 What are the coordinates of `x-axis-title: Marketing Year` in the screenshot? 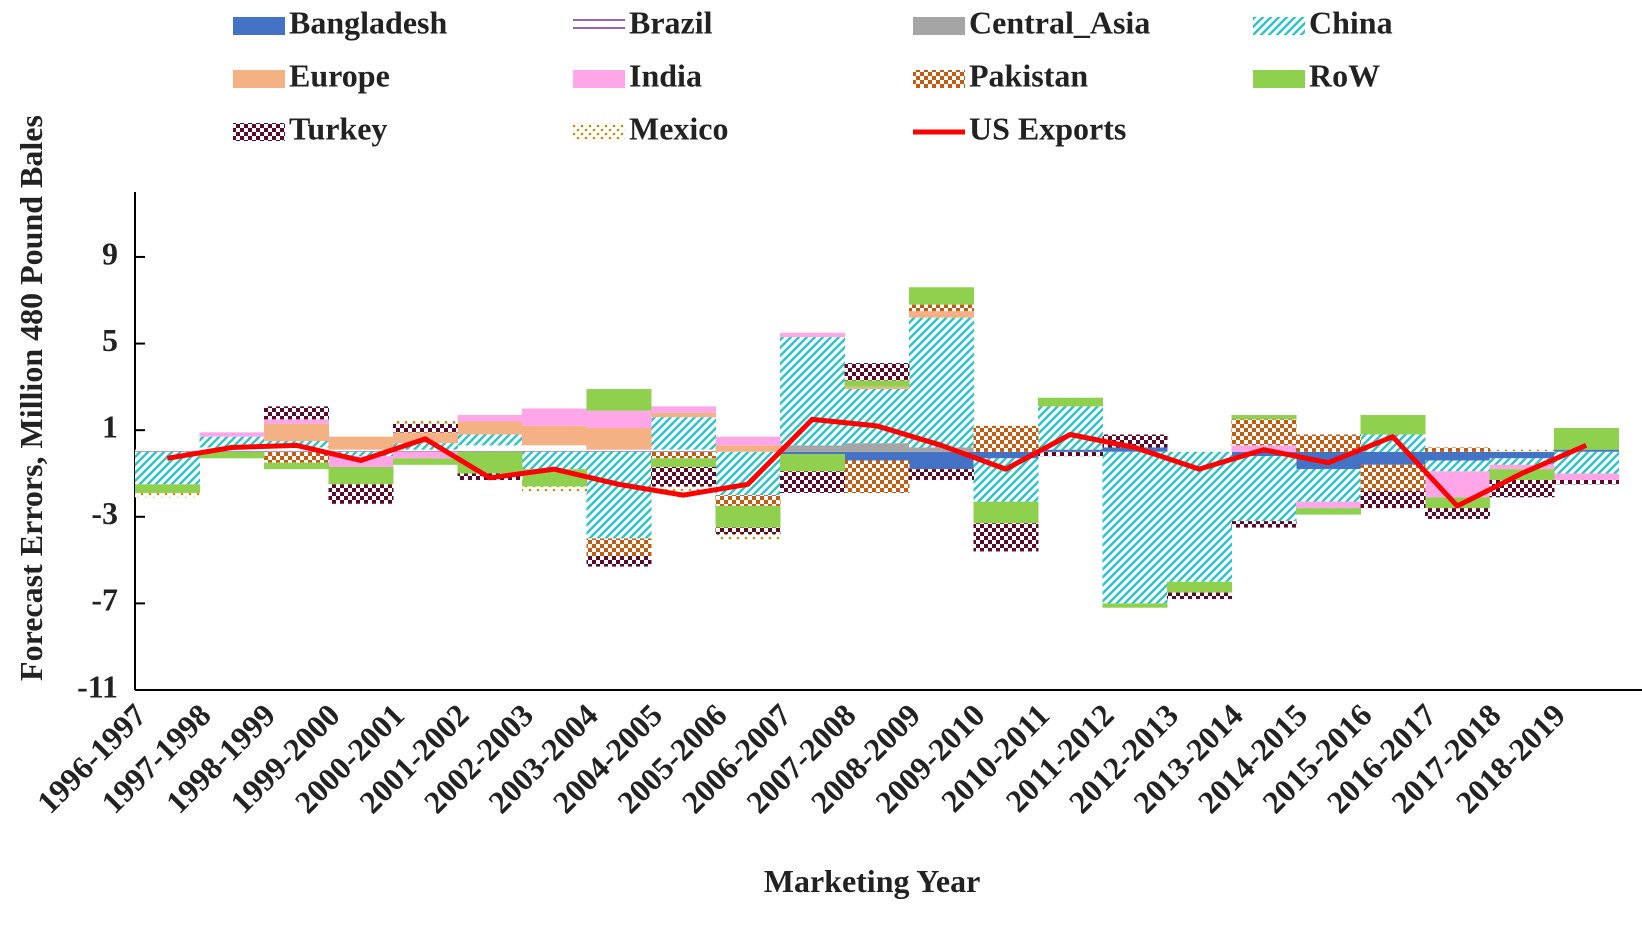 It's located at (872, 881).